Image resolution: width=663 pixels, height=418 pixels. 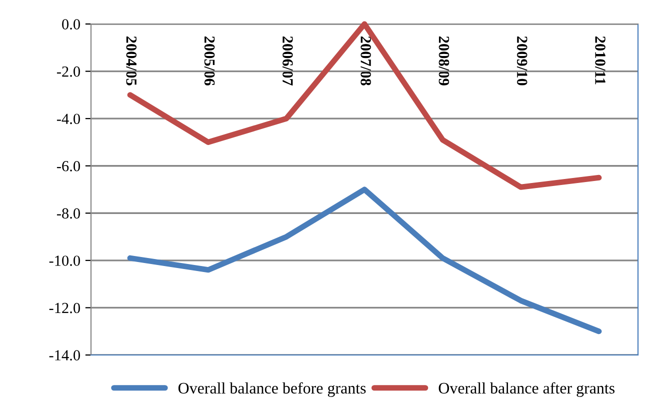 What do you see at coordinates (64, 355) in the screenshot?
I see `y-tick-label: -14.0` at bounding box center [64, 355].